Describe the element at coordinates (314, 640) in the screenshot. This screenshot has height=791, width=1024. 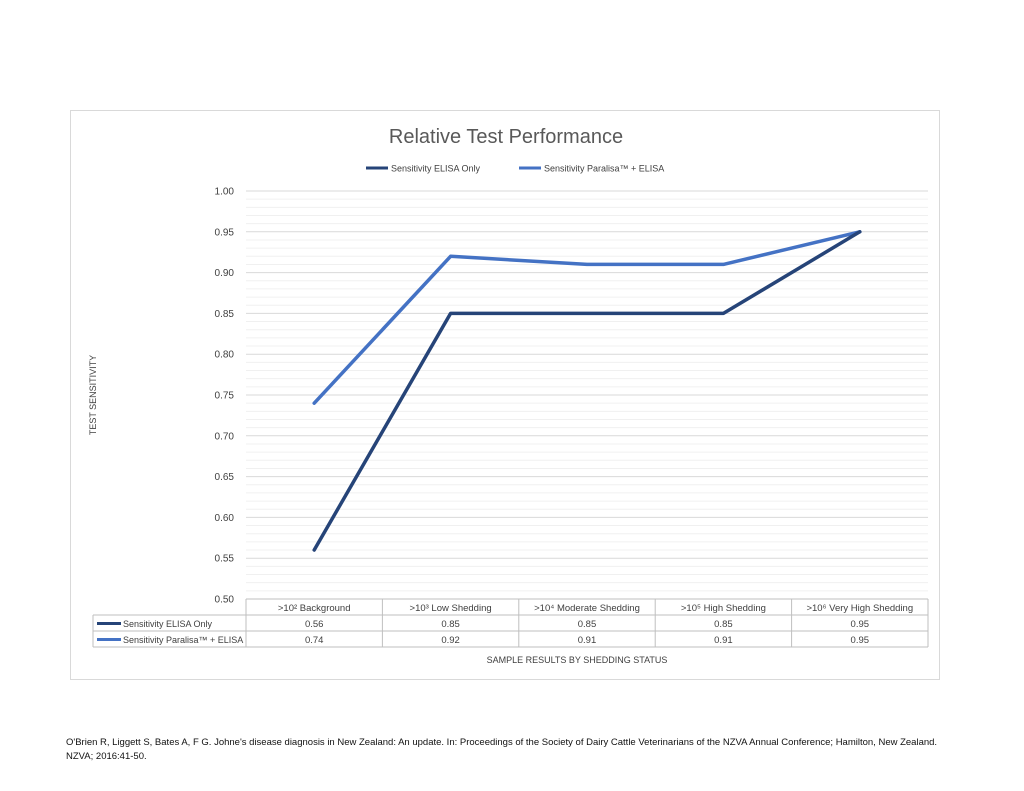
I see `table-value: 0.74` at that location.